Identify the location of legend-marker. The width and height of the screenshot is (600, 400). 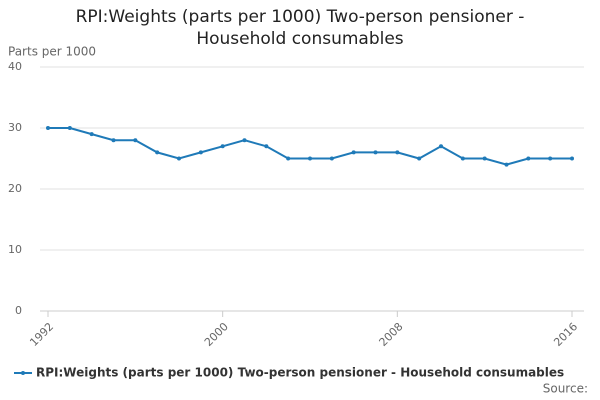
(23, 373).